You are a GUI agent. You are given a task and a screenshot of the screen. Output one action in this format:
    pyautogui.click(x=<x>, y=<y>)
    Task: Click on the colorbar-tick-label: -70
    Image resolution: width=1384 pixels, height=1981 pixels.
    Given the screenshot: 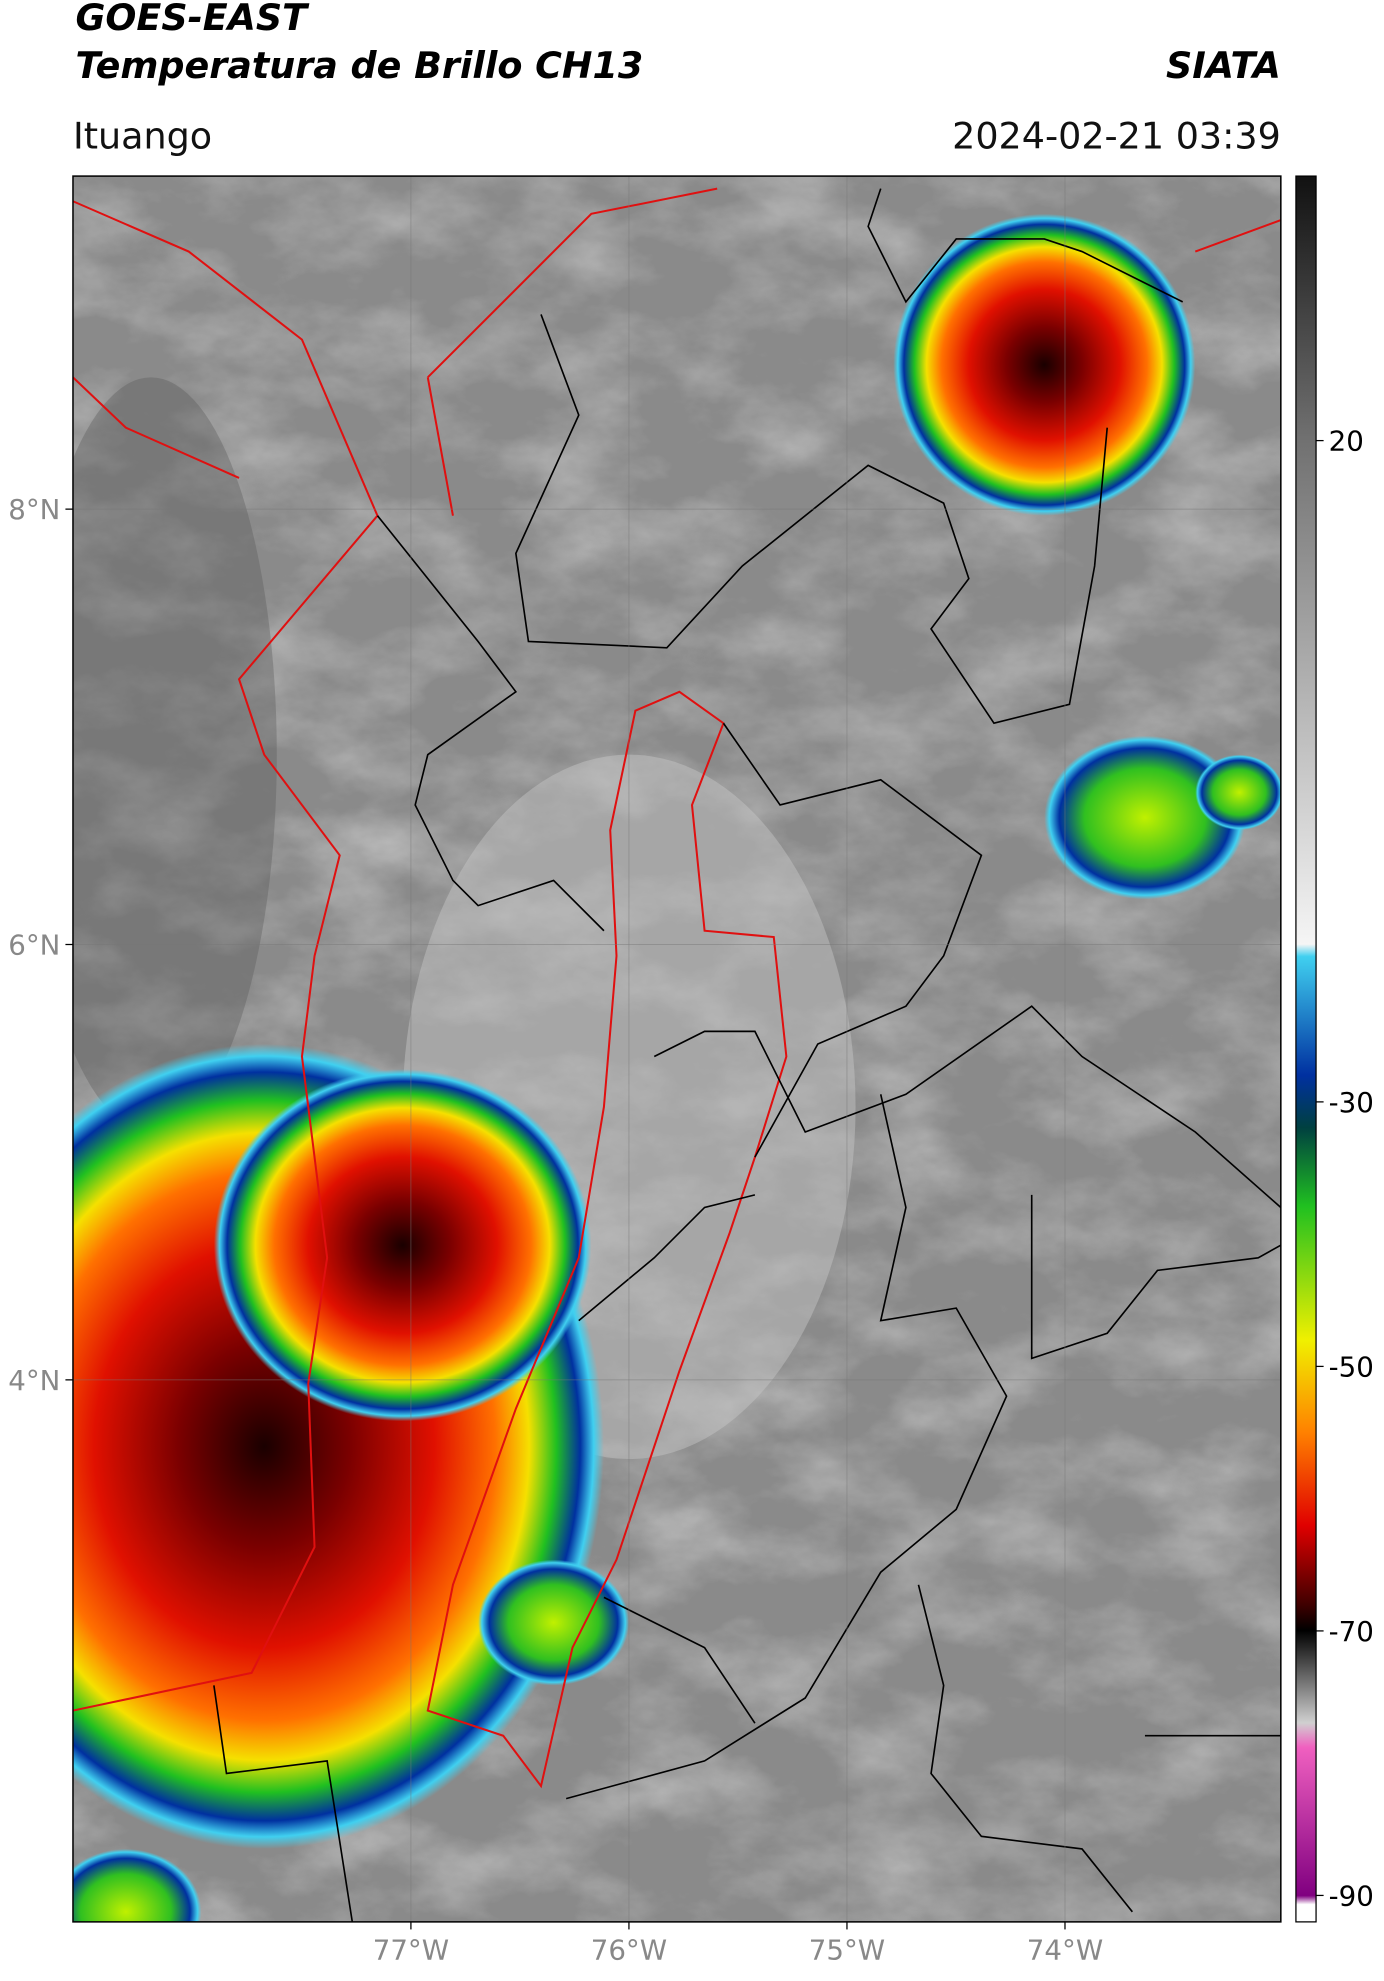 What is the action you would take?
    pyautogui.click(x=1351, y=1631)
    